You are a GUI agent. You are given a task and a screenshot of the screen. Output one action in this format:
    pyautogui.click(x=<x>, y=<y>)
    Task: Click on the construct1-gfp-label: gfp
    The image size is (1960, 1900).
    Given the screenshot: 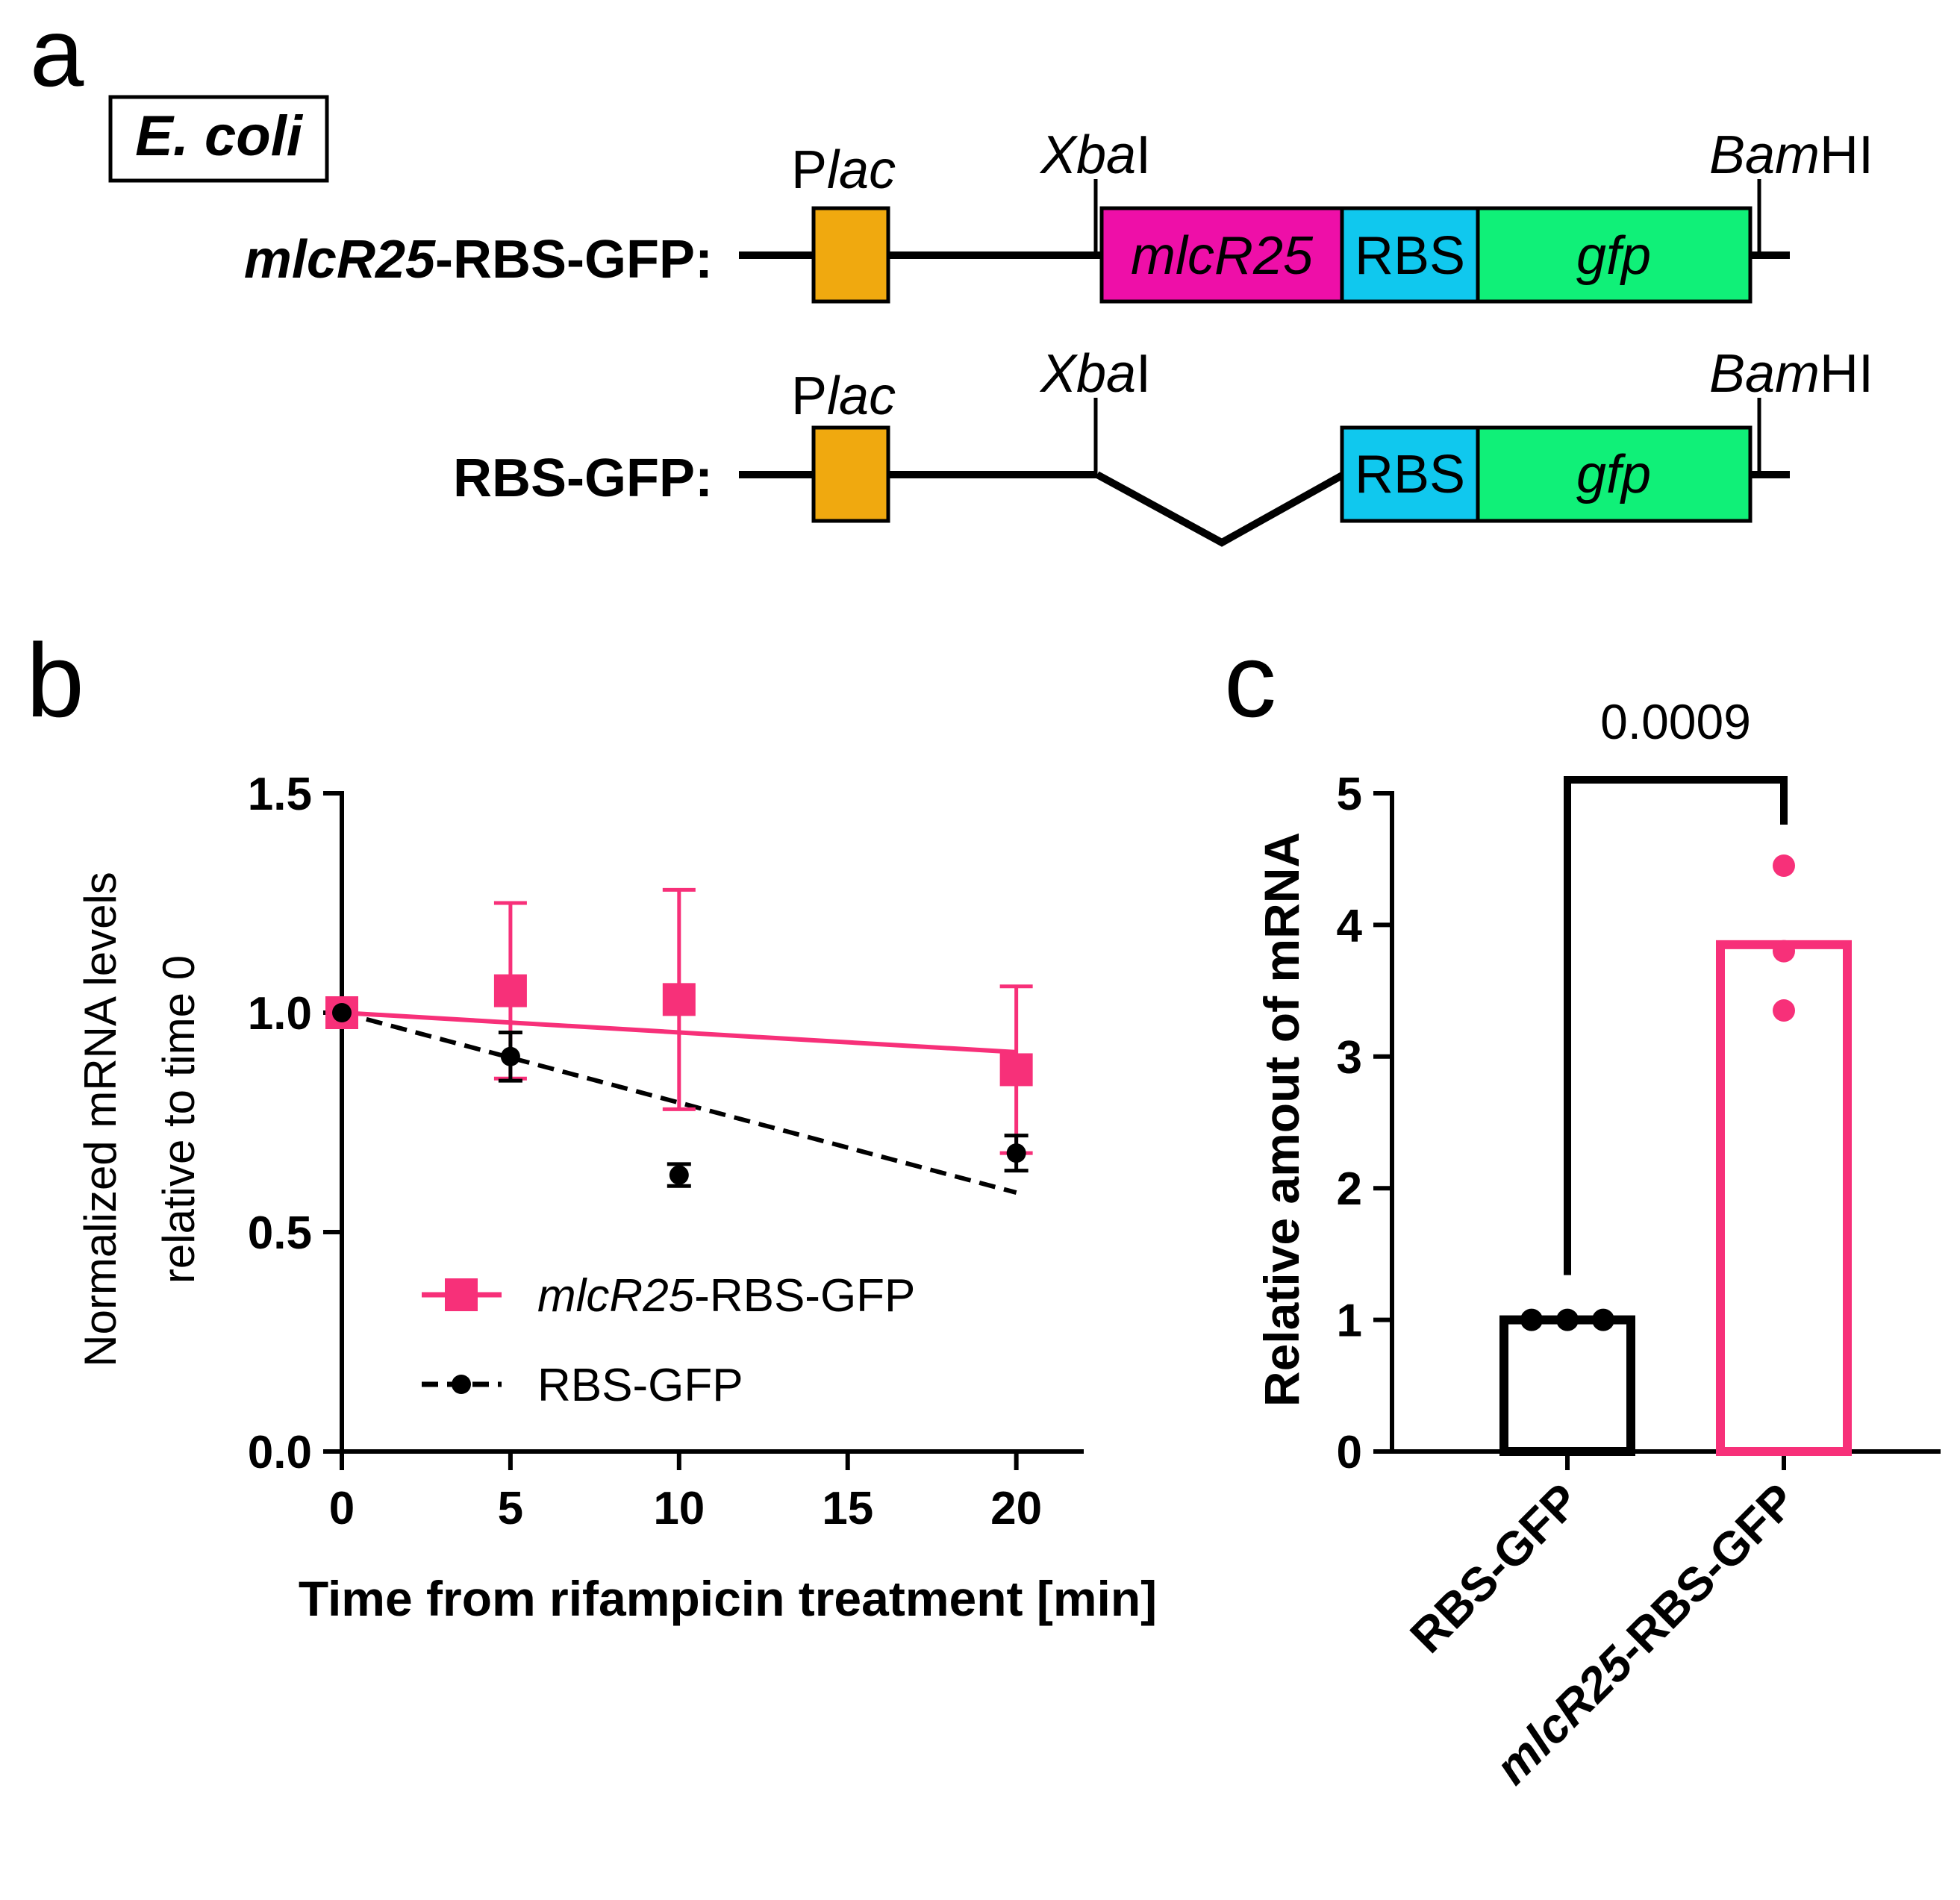 What is the action you would take?
    pyautogui.click(x=1613, y=256)
    